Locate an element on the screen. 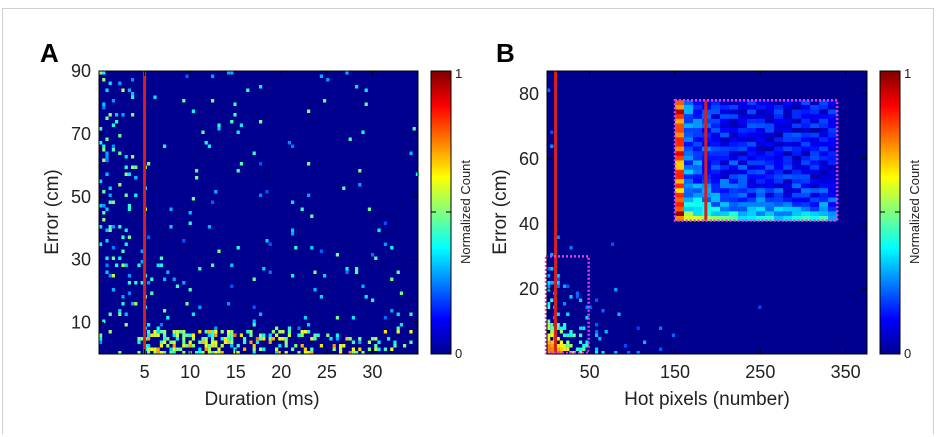 Image resolution: width=937 pixels, height=437 pixels. x-tick-label-a: 5 is located at coordinates (145, 372).